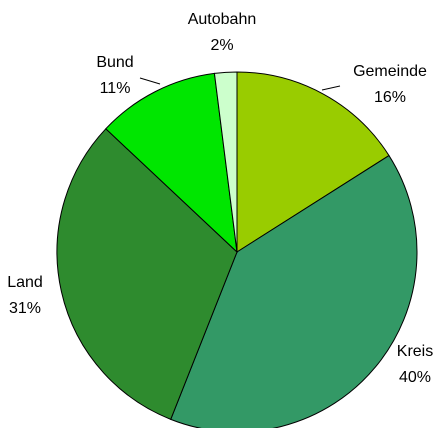 This screenshot has width=440, height=428. Describe the element at coordinates (114, 62) in the screenshot. I see `slice-label: Bund` at that location.